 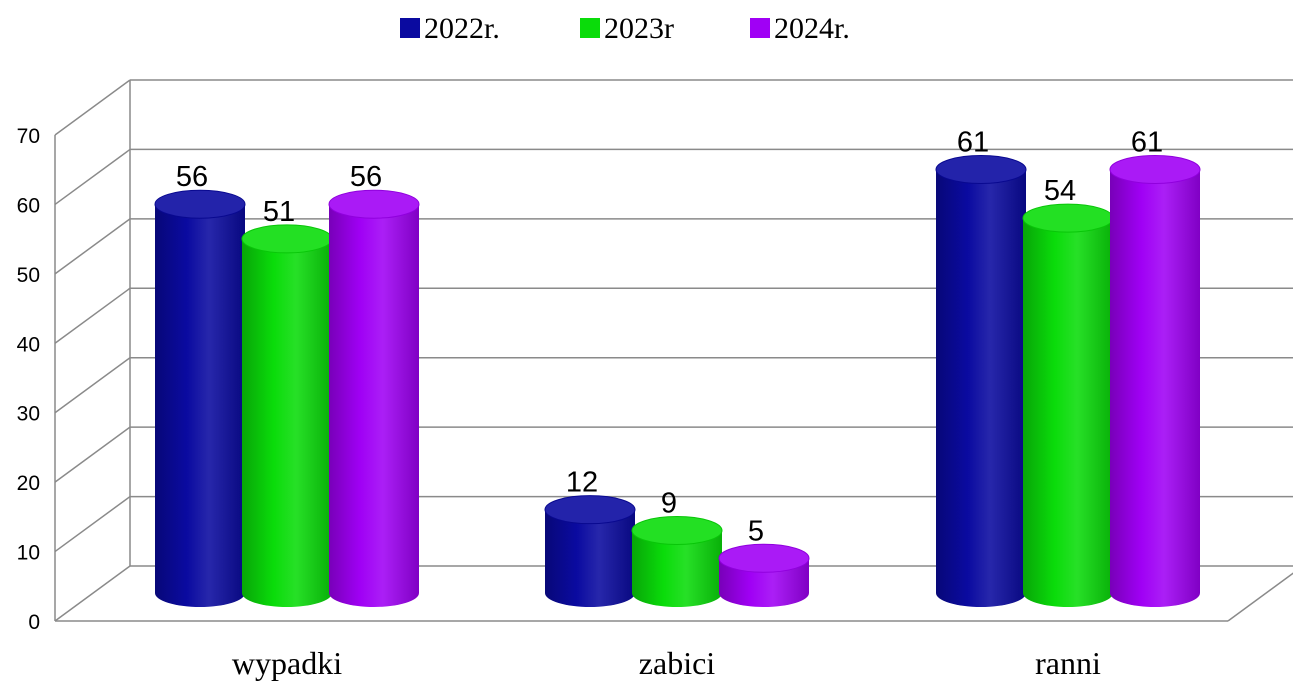 What do you see at coordinates (764, 575) in the screenshot?
I see `bar-zabici-2024r.` at bounding box center [764, 575].